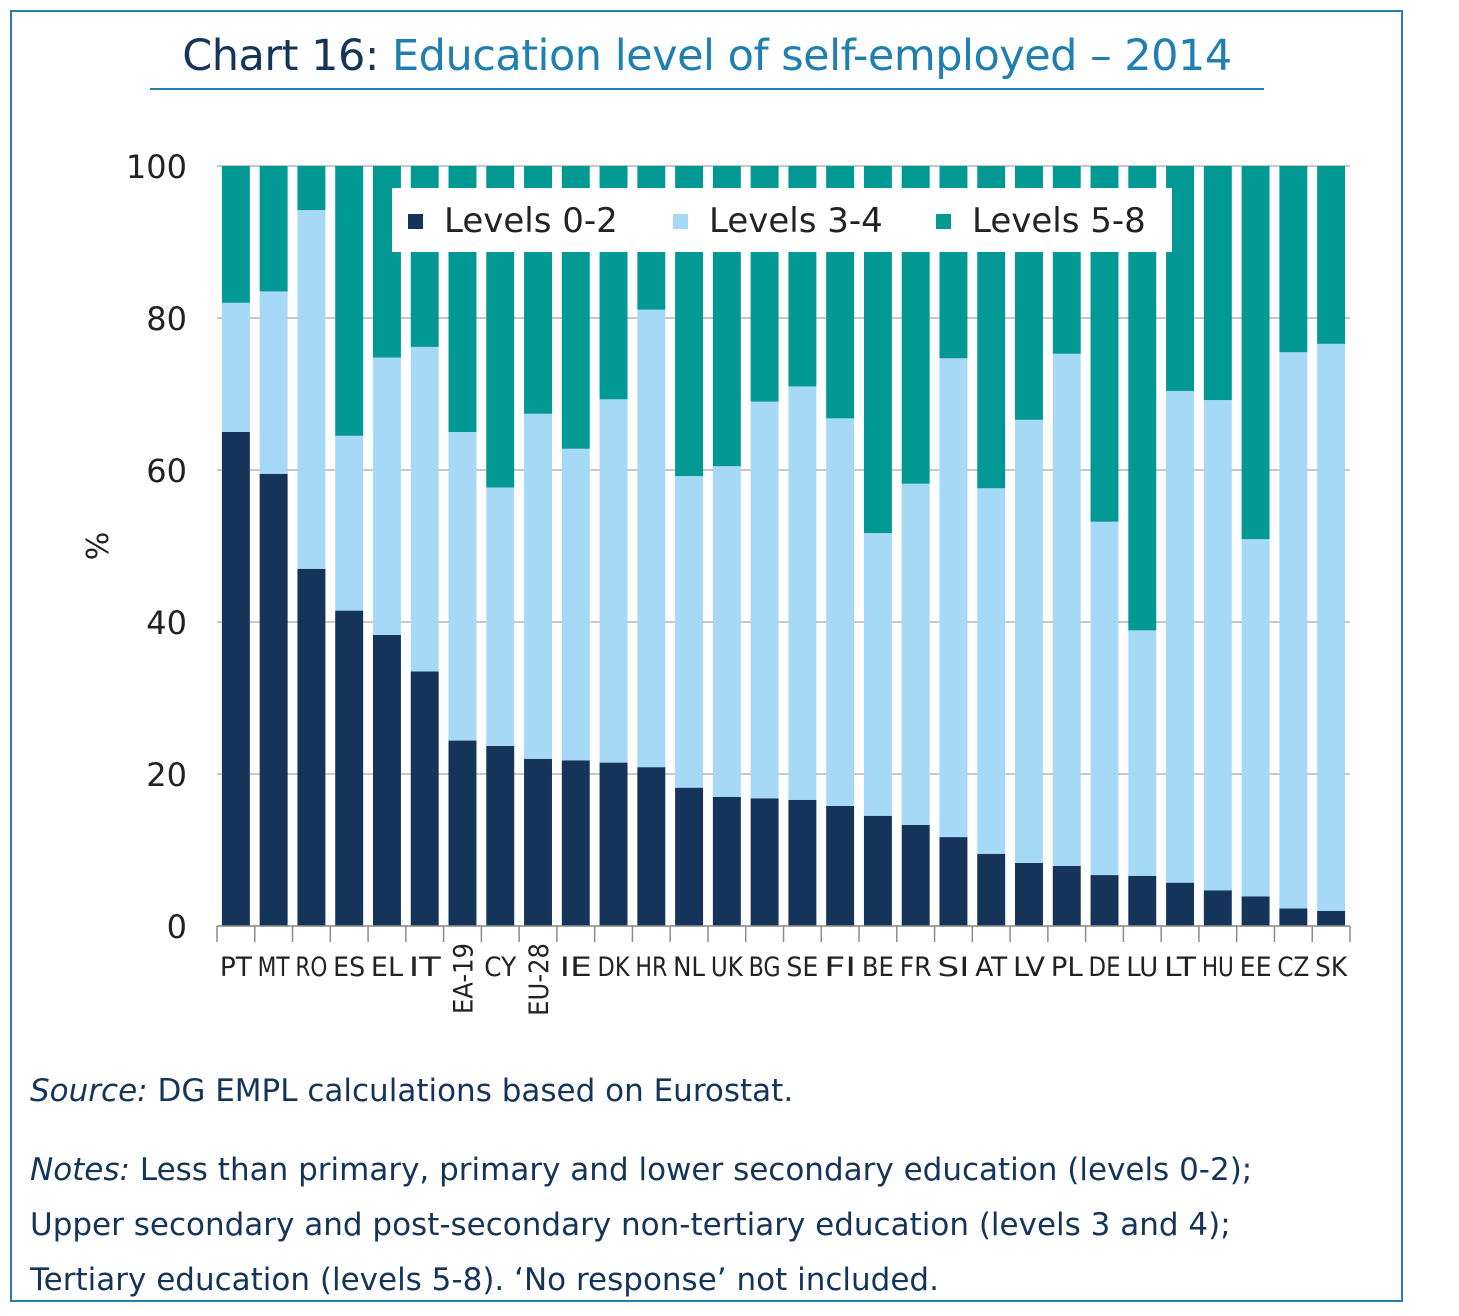 The width and height of the screenshot is (1459, 1316). What do you see at coordinates (311, 188) in the screenshot?
I see `bar-segment-ro-s3` at bounding box center [311, 188].